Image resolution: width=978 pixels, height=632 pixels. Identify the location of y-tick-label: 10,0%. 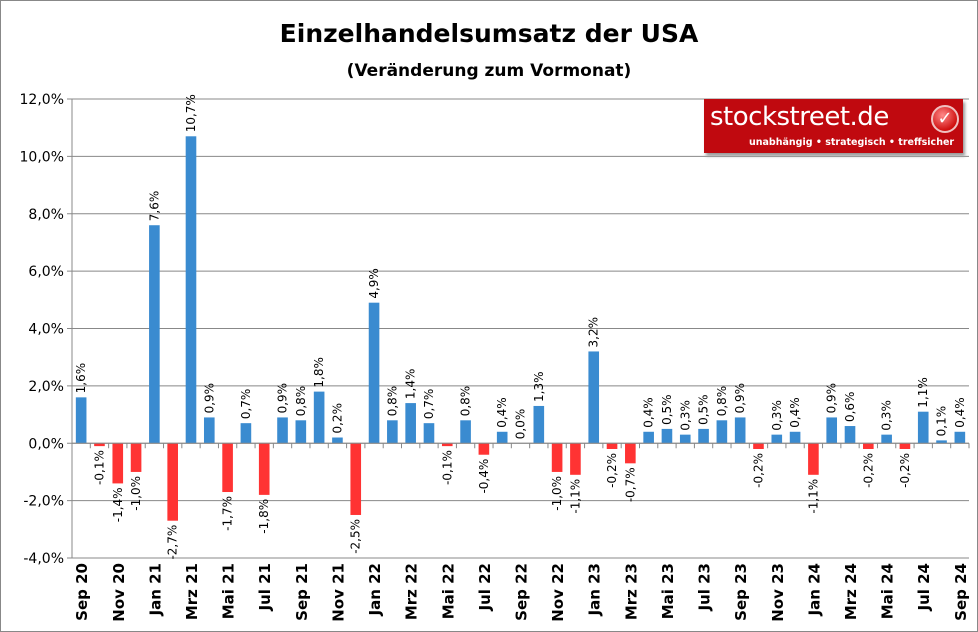
(42, 157).